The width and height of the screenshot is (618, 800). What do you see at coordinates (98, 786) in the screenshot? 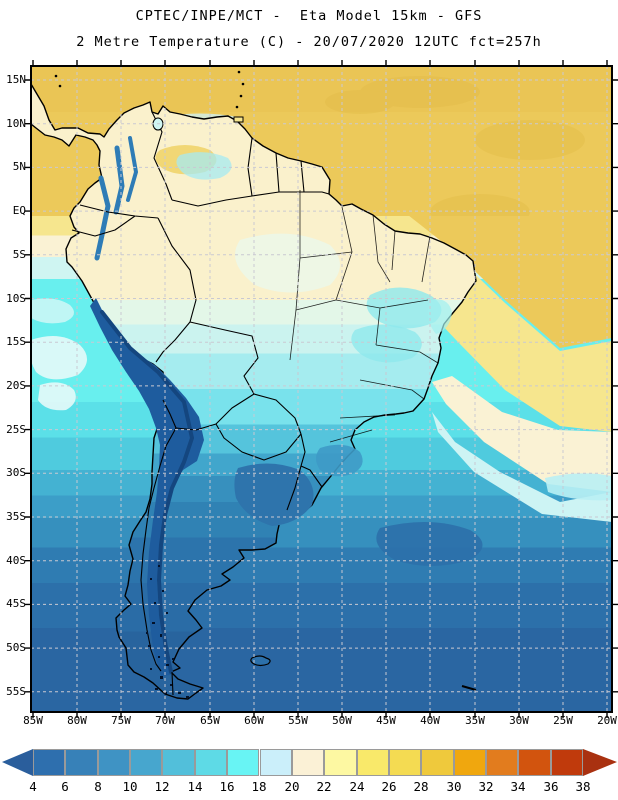
I see `colorbar-tick: 8` at bounding box center [98, 786].